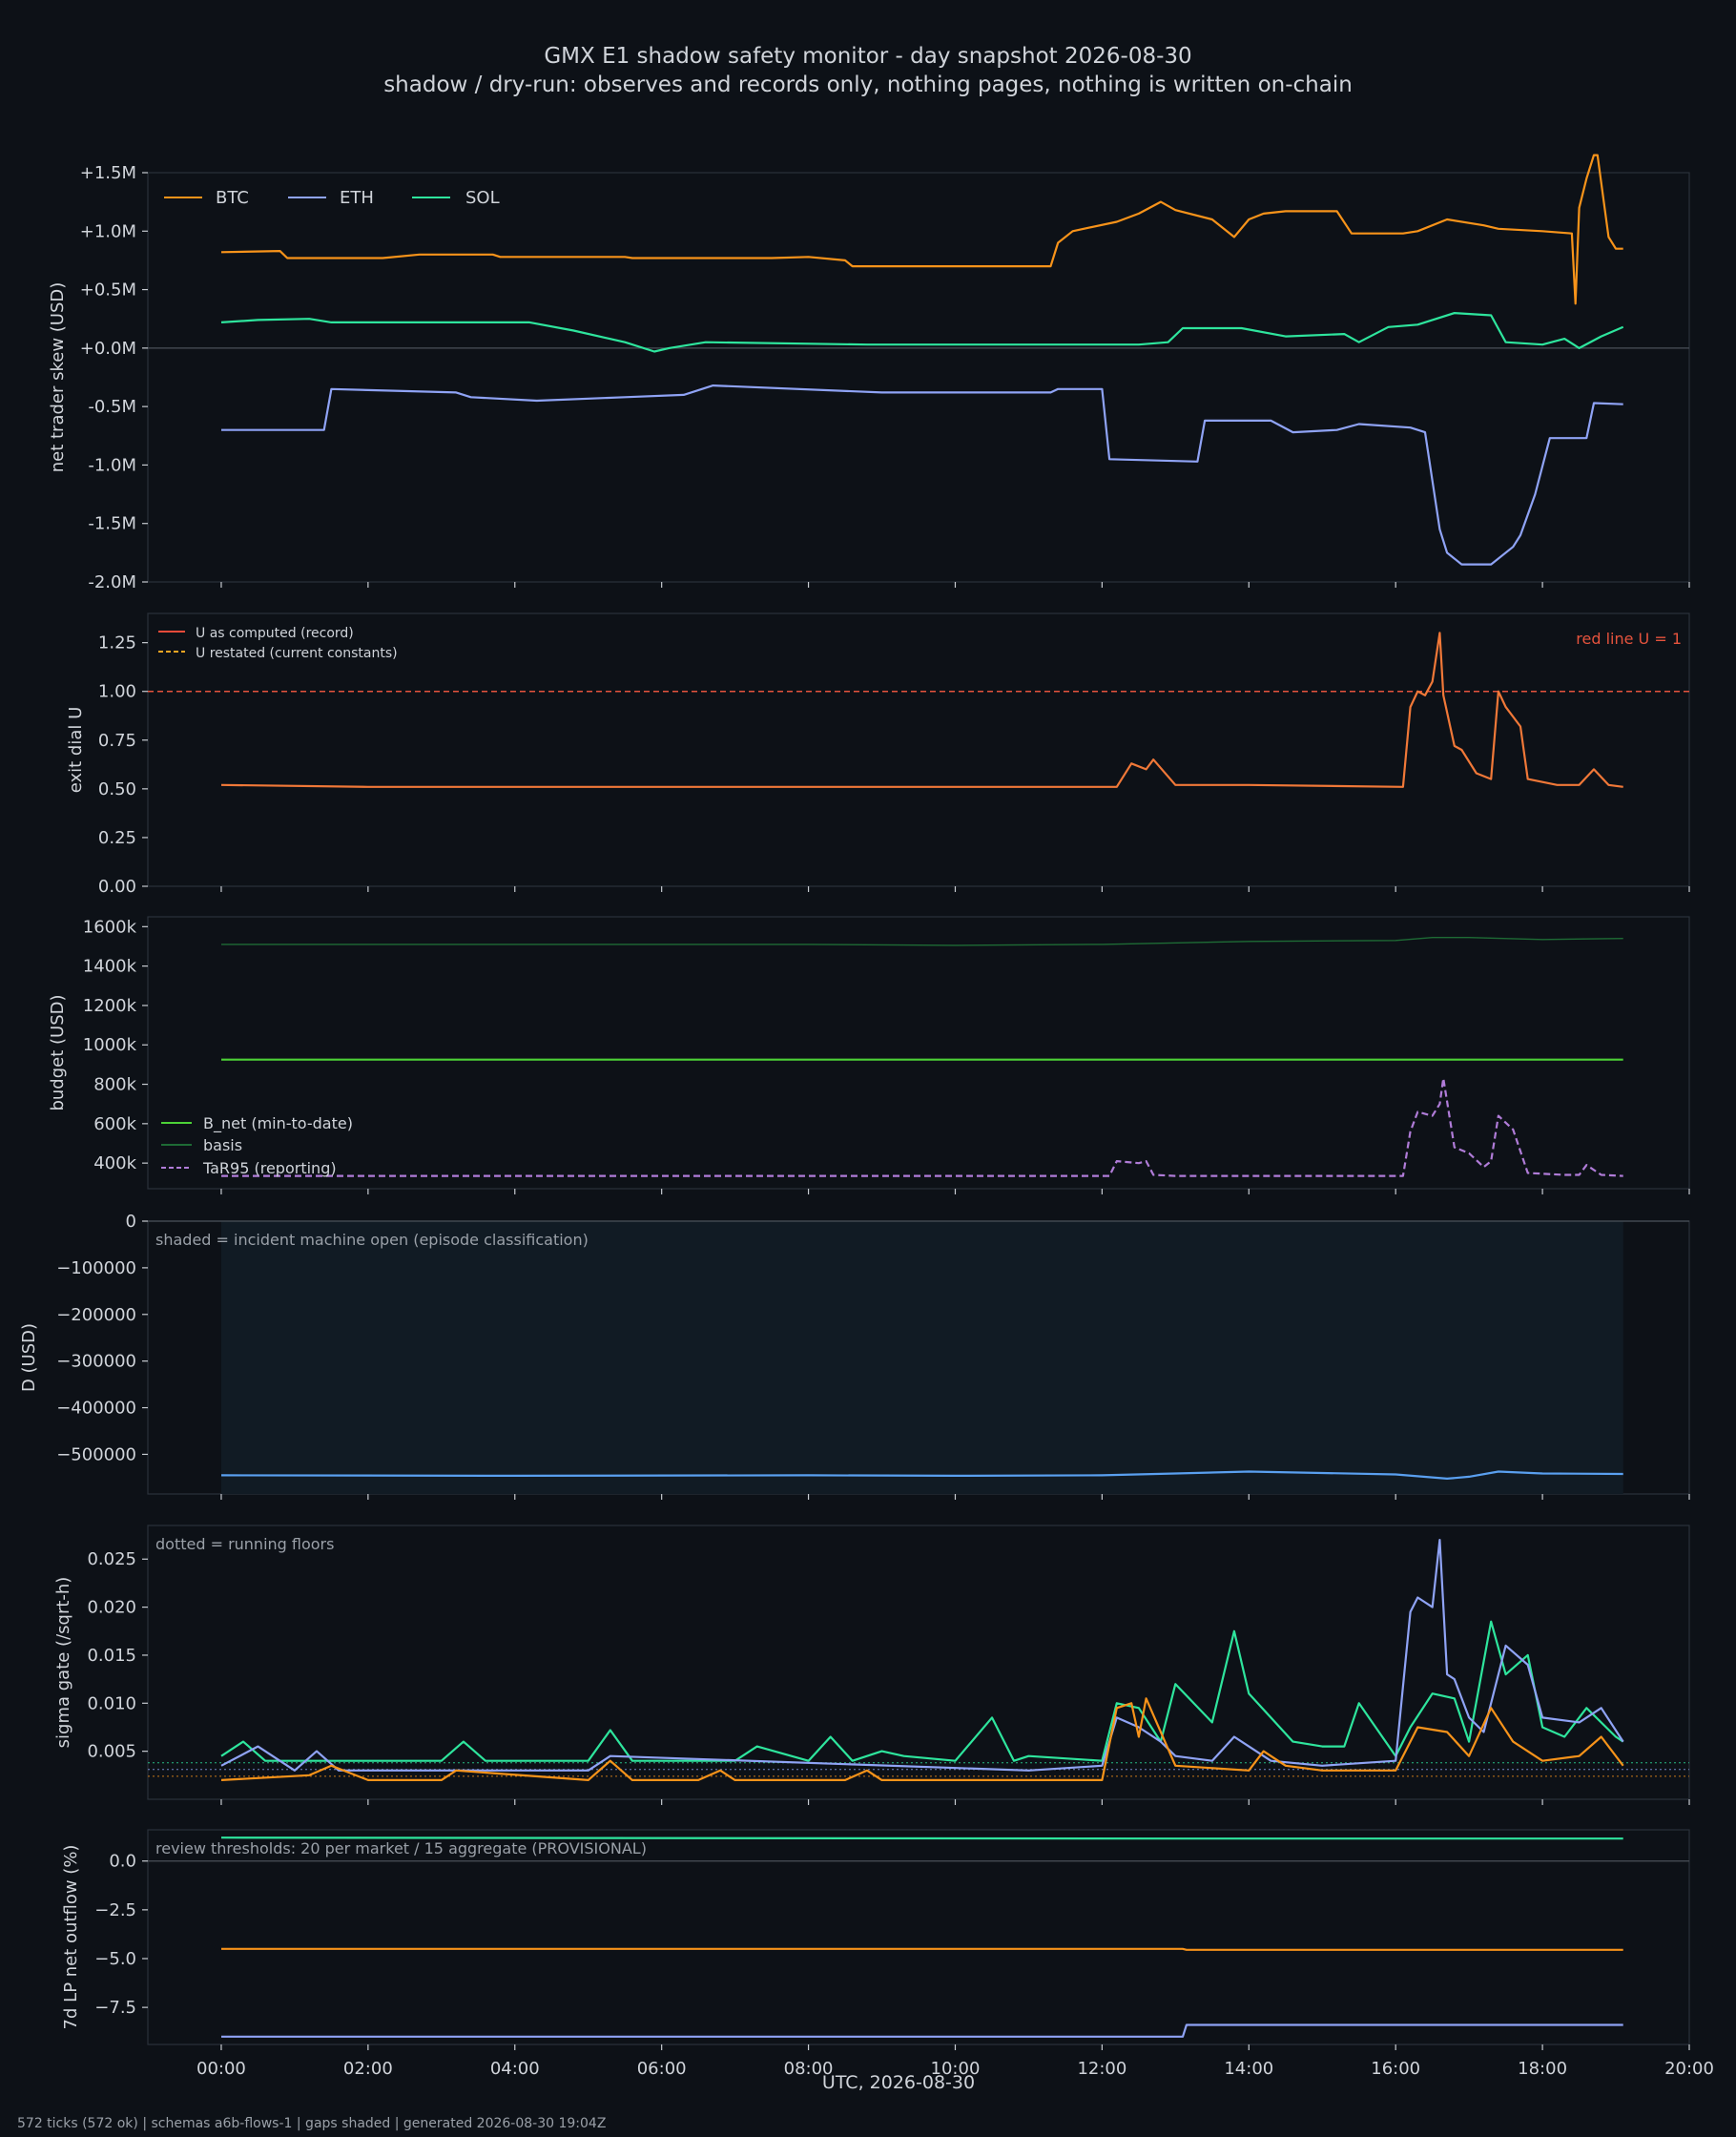 Image resolution: width=1736 pixels, height=2137 pixels. I want to click on y-tick-label: 0.020, so click(111, 1608).